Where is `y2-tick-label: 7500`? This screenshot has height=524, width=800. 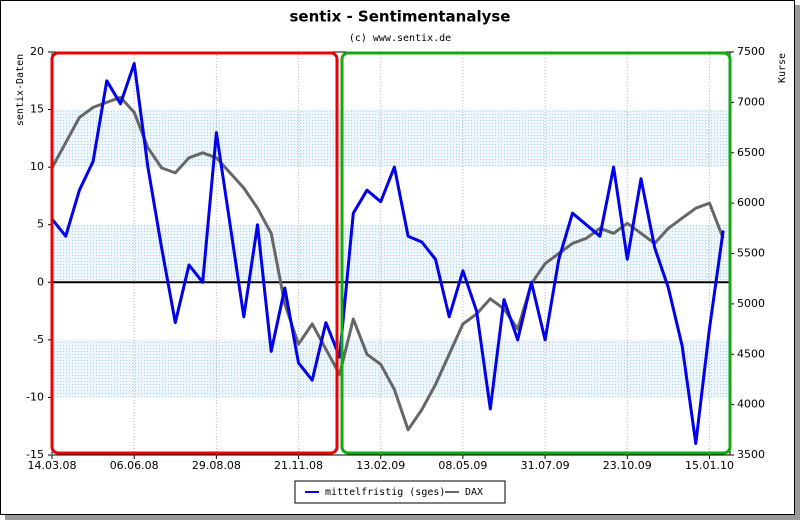 y2-tick-label: 7500 is located at coordinates (751, 51).